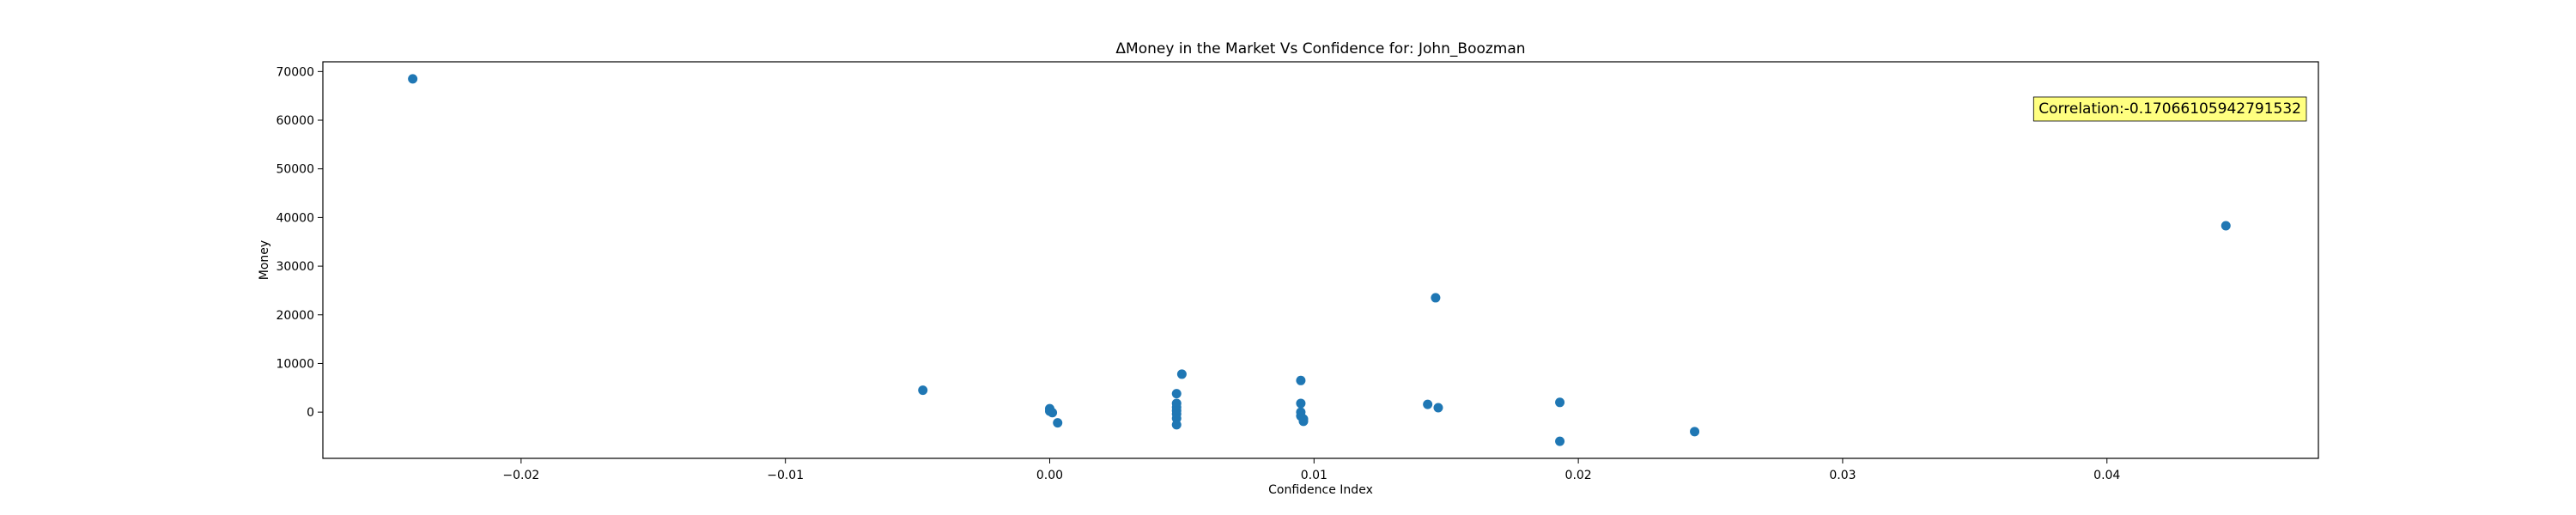  Describe the element at coordinates (1843, 475) in the screenshot. I see `x-tick-label: 0.03` at that location.